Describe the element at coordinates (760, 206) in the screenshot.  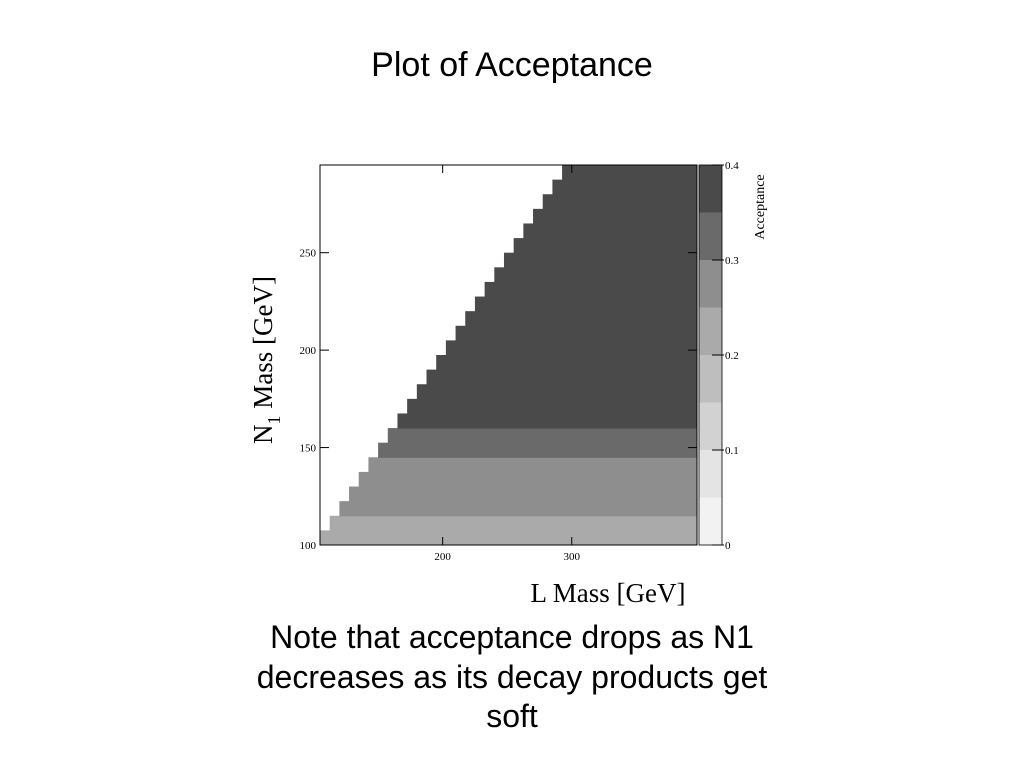
I see `colorbar-label: Acceptance` at that location.